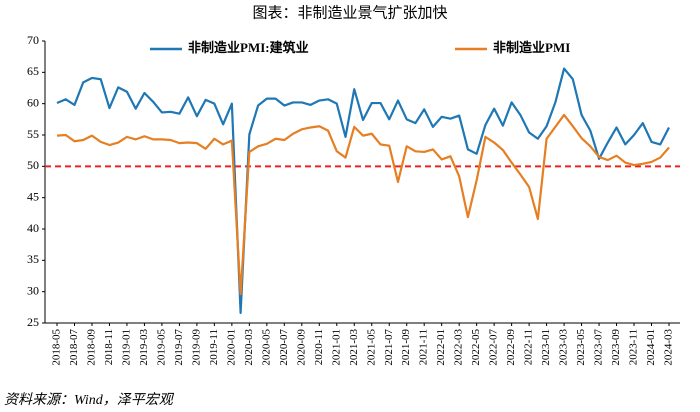  I want to click on x-tick-label: 2020-03, so click(249, 347).